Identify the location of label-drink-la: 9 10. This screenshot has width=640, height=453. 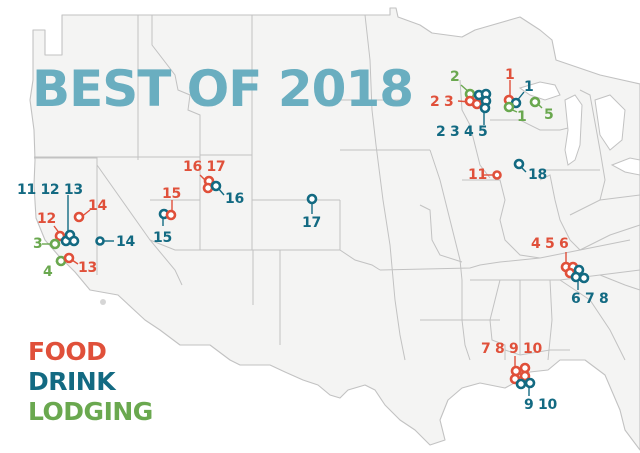
(540, 405).